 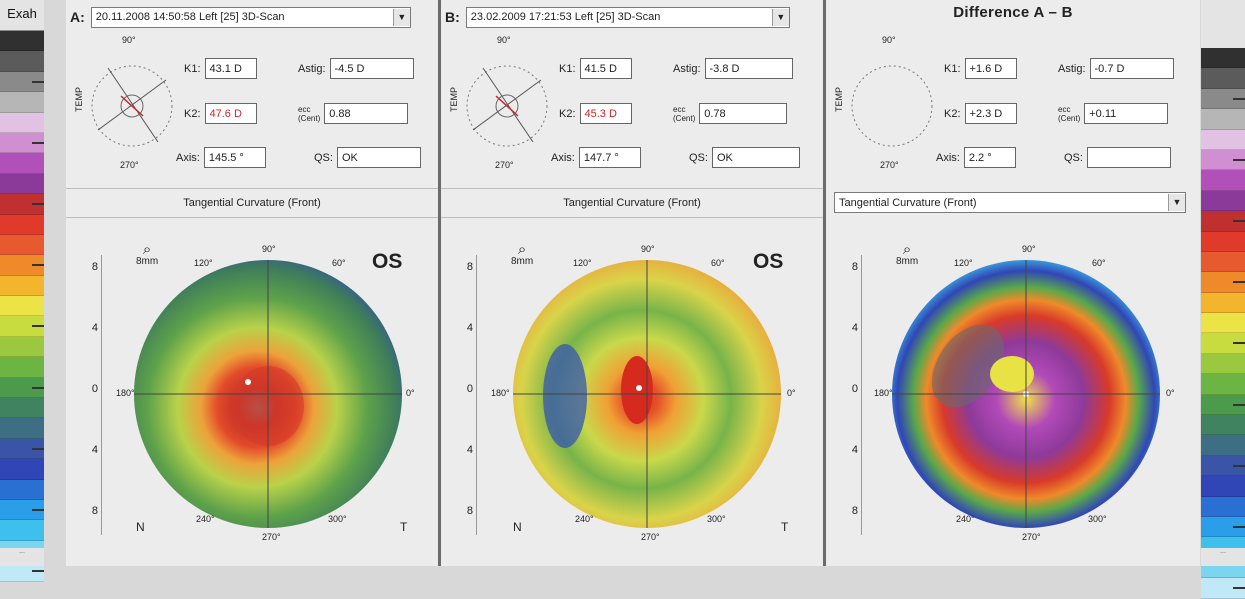 I want to click on ecc-value: +0.11, so click(x=1126, y=113).